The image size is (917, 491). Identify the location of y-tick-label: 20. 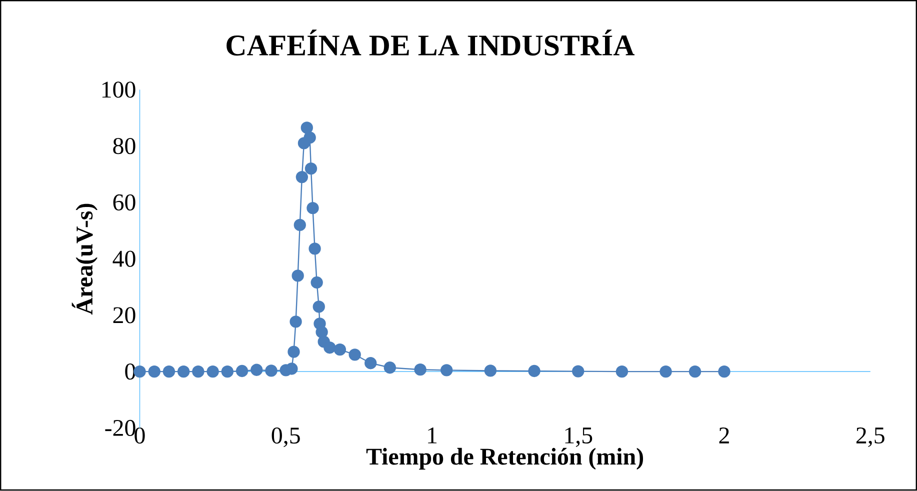
(124, 315).